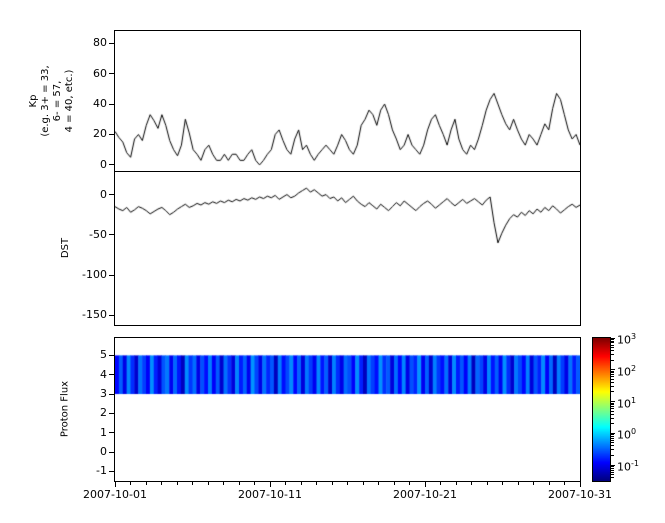 The width and height of the screenshot is (665, 523). Describe the element at coordinates (100, 134) in the screenshot. I see `y-tick-label: 20` at that location.